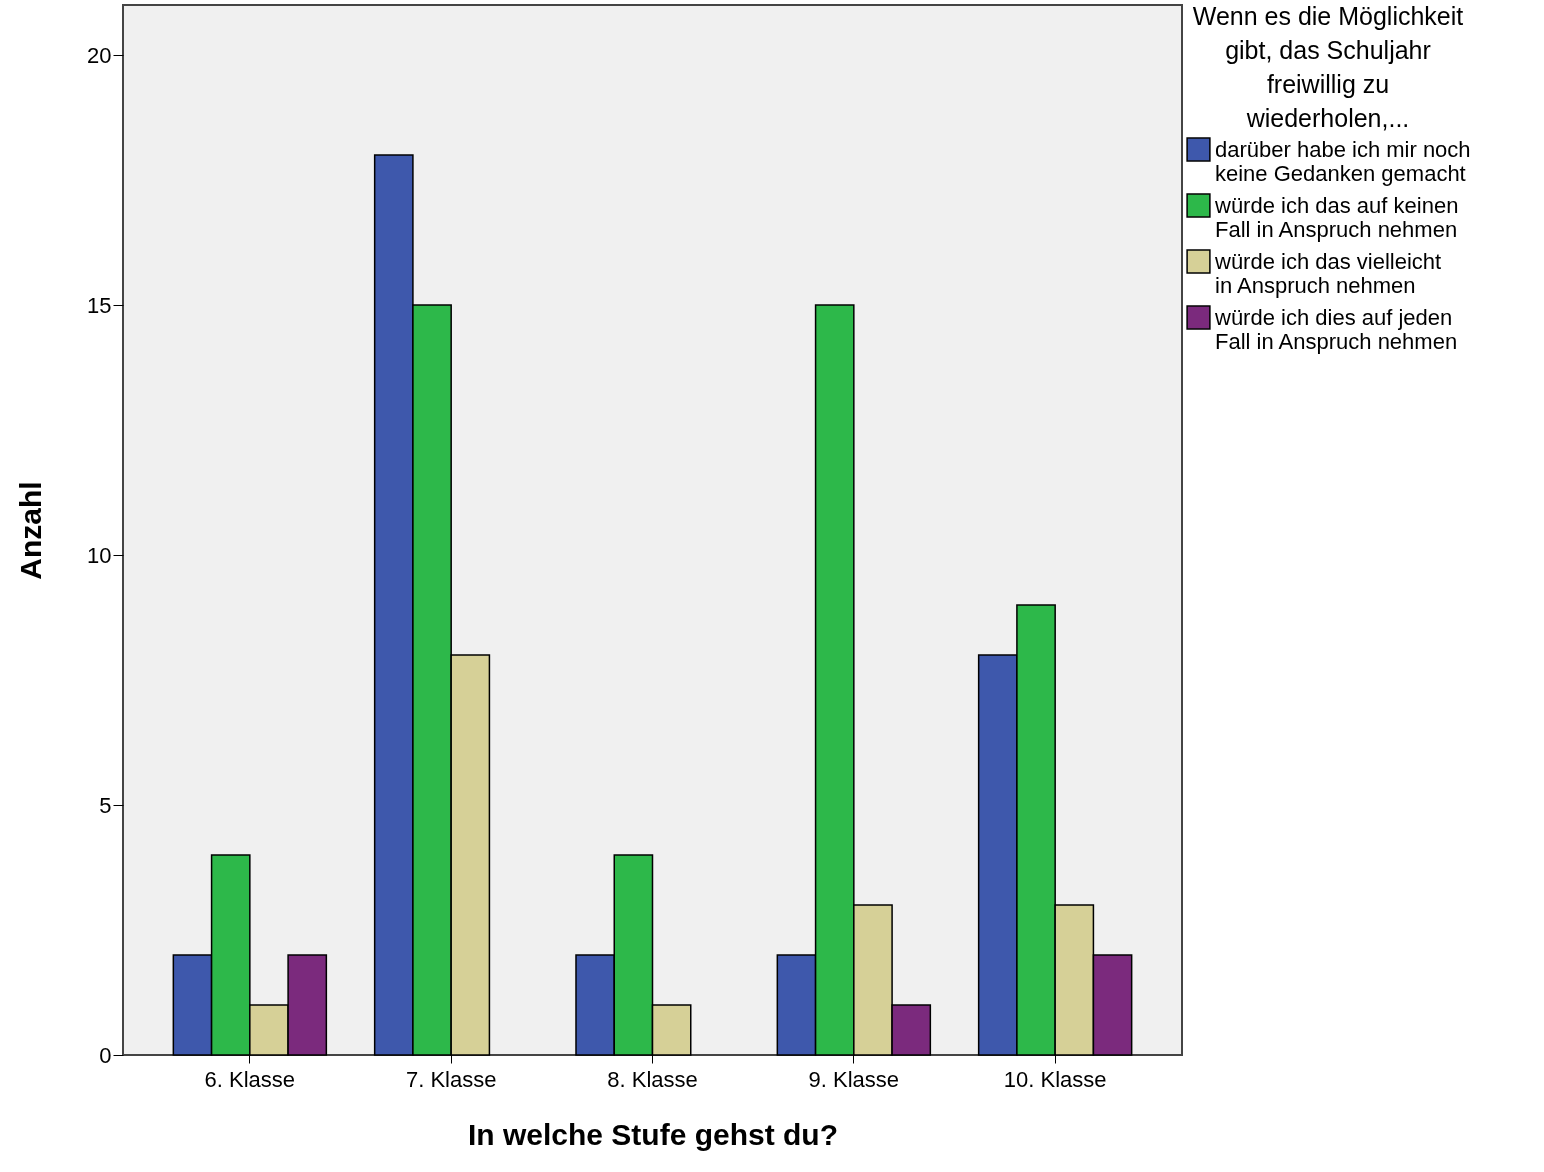  What do you see at coordinates (1328, 273) in the screenshot?
I see `legend-label: würde ich das vielleicht in Anspruch nehmen` at bounding box center [1328, 273].